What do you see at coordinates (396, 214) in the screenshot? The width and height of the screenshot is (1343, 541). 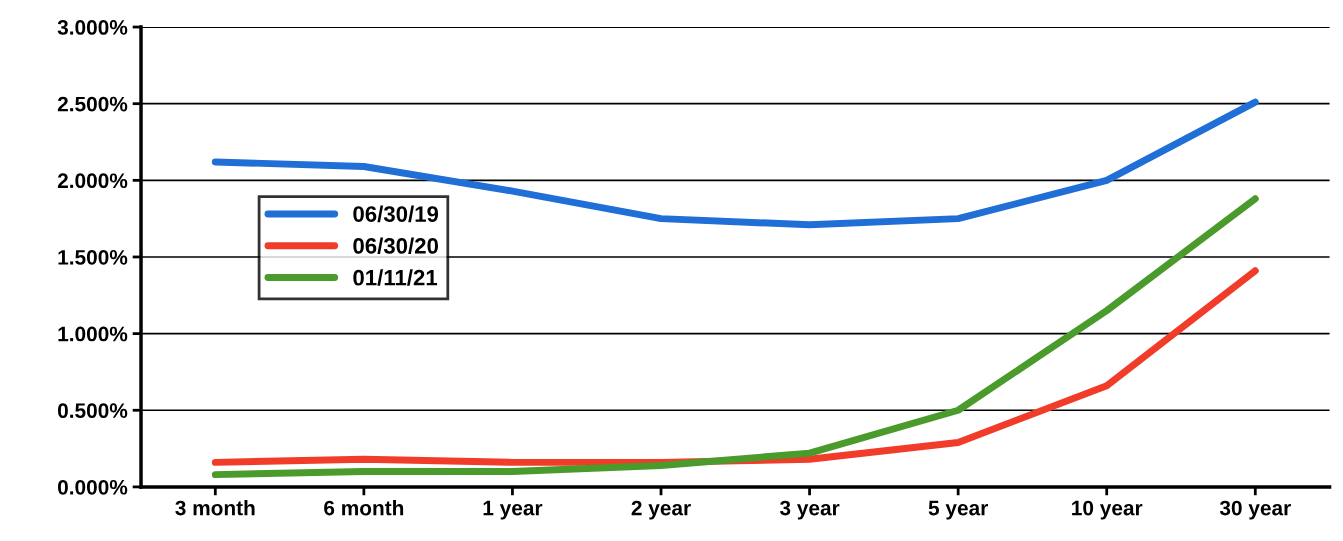 I see `legend-label: 06/30/19` at bounding box center [396, 214].